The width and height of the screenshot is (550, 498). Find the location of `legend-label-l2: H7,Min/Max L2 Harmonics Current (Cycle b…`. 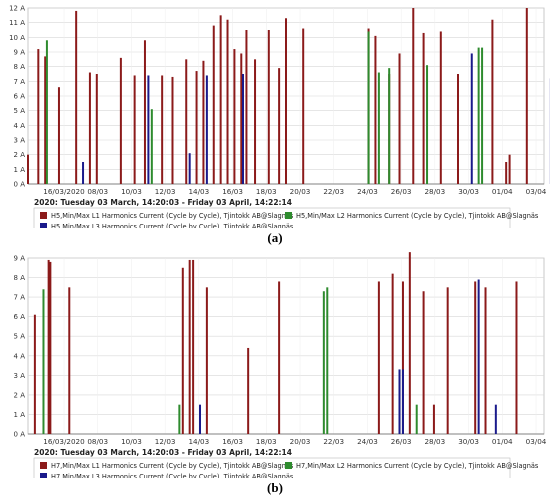

legend-label-l2: H7,Min/Max L2 Harmonics Current (Cycle b… is located at coordinates (417, 466).